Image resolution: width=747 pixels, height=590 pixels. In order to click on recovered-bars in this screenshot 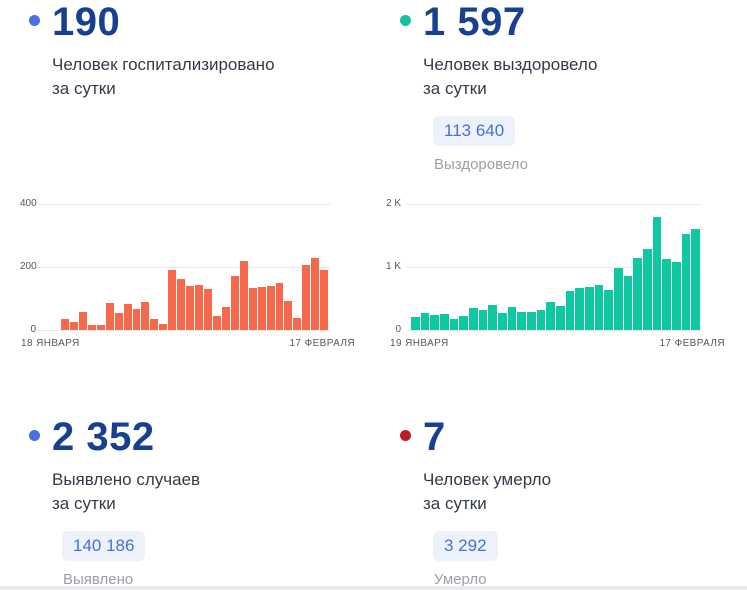, I will do `click(556, 267)`.